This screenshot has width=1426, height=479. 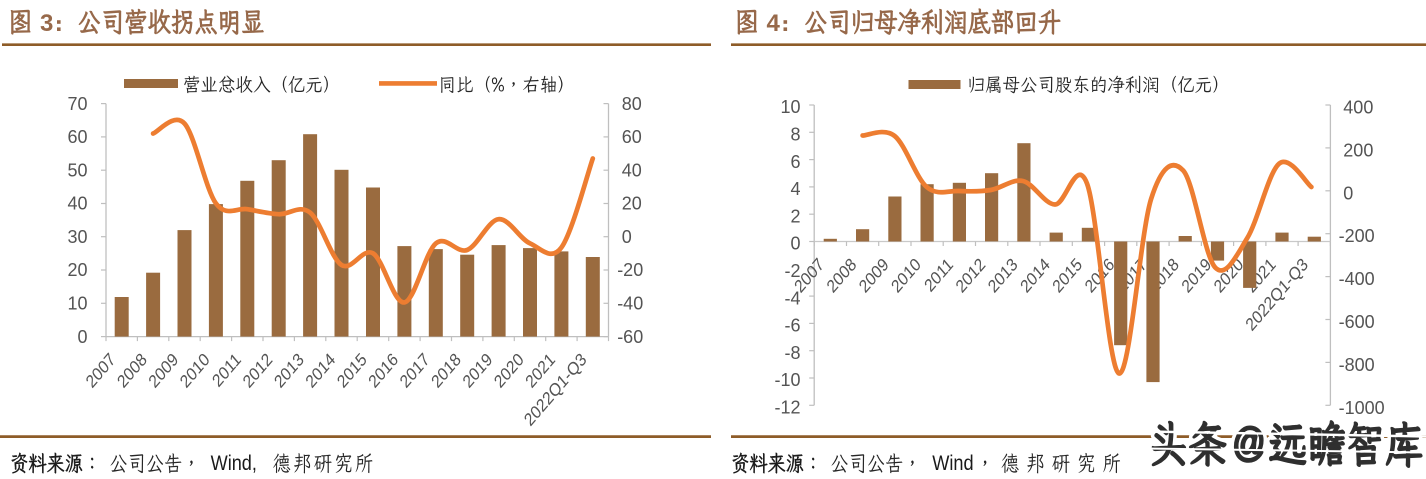 I want to click on svg-text: -40, so click(x=630, y=304).